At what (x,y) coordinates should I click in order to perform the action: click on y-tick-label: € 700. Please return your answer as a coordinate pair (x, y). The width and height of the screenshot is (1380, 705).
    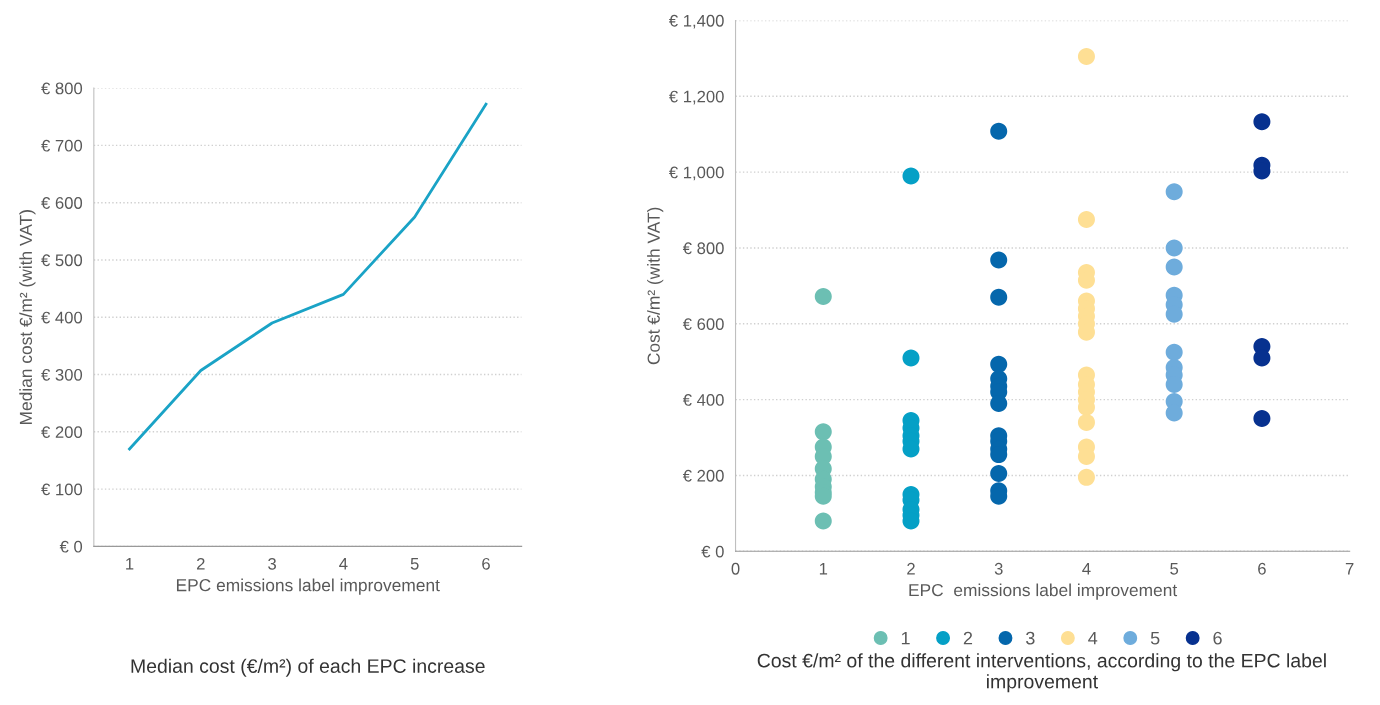
    Looking at the image, I should click on (62, 145).